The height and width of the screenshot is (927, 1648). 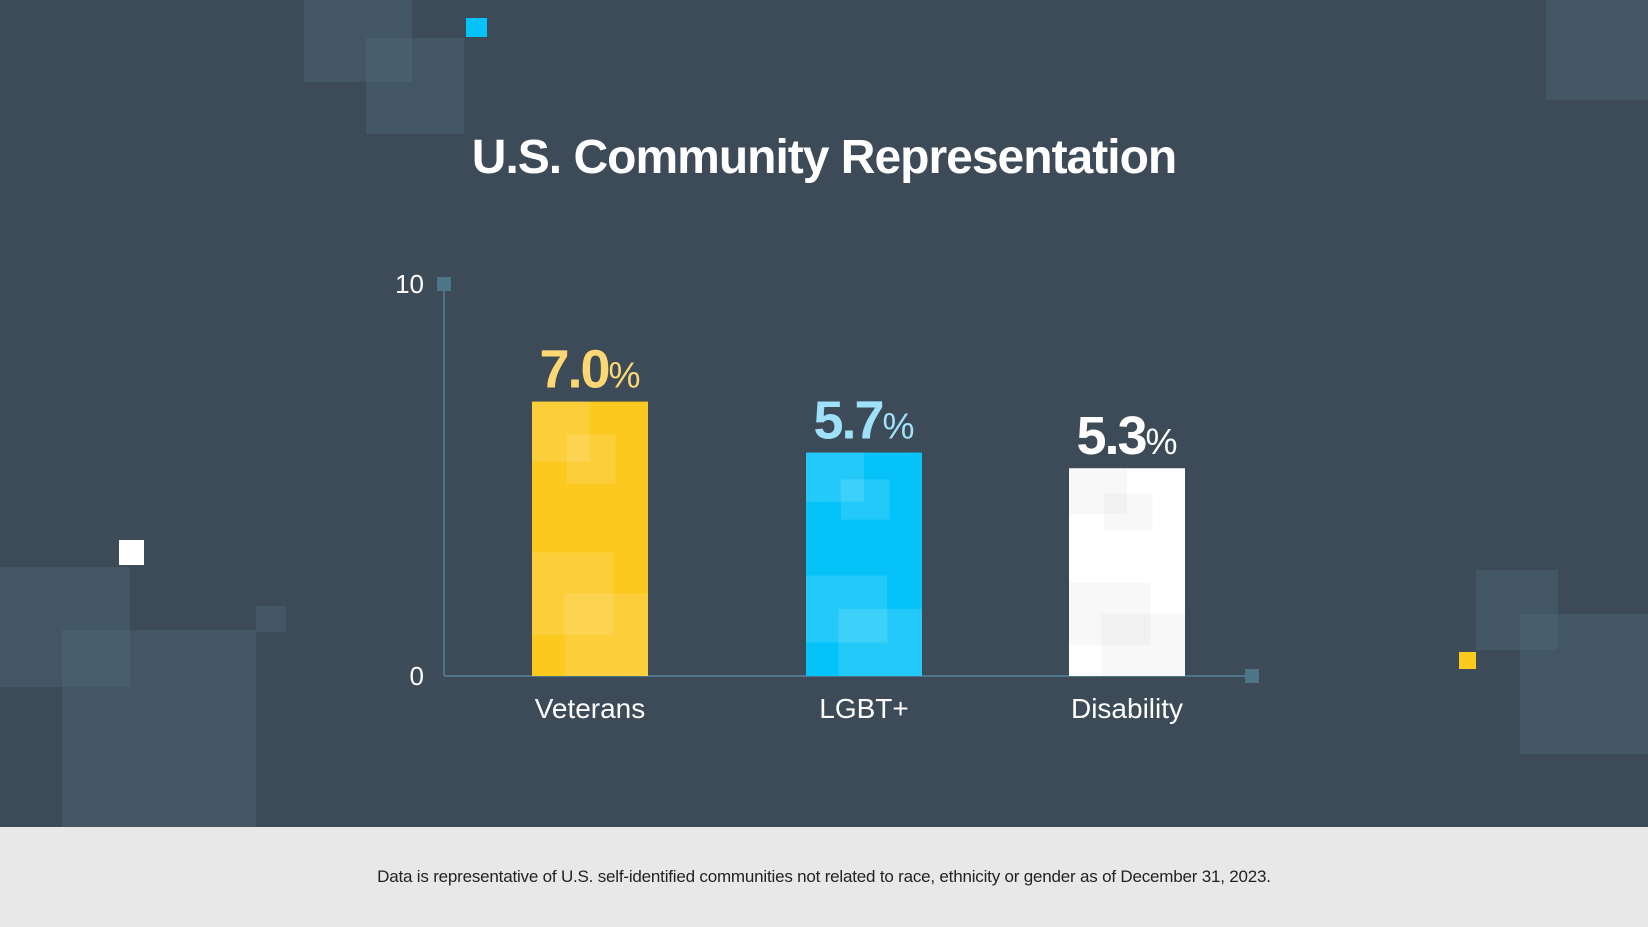 What do you see at coordinates (590, 708) in the screenshot?
I see `category-label: Veterans` at bounding box center [590, 708].